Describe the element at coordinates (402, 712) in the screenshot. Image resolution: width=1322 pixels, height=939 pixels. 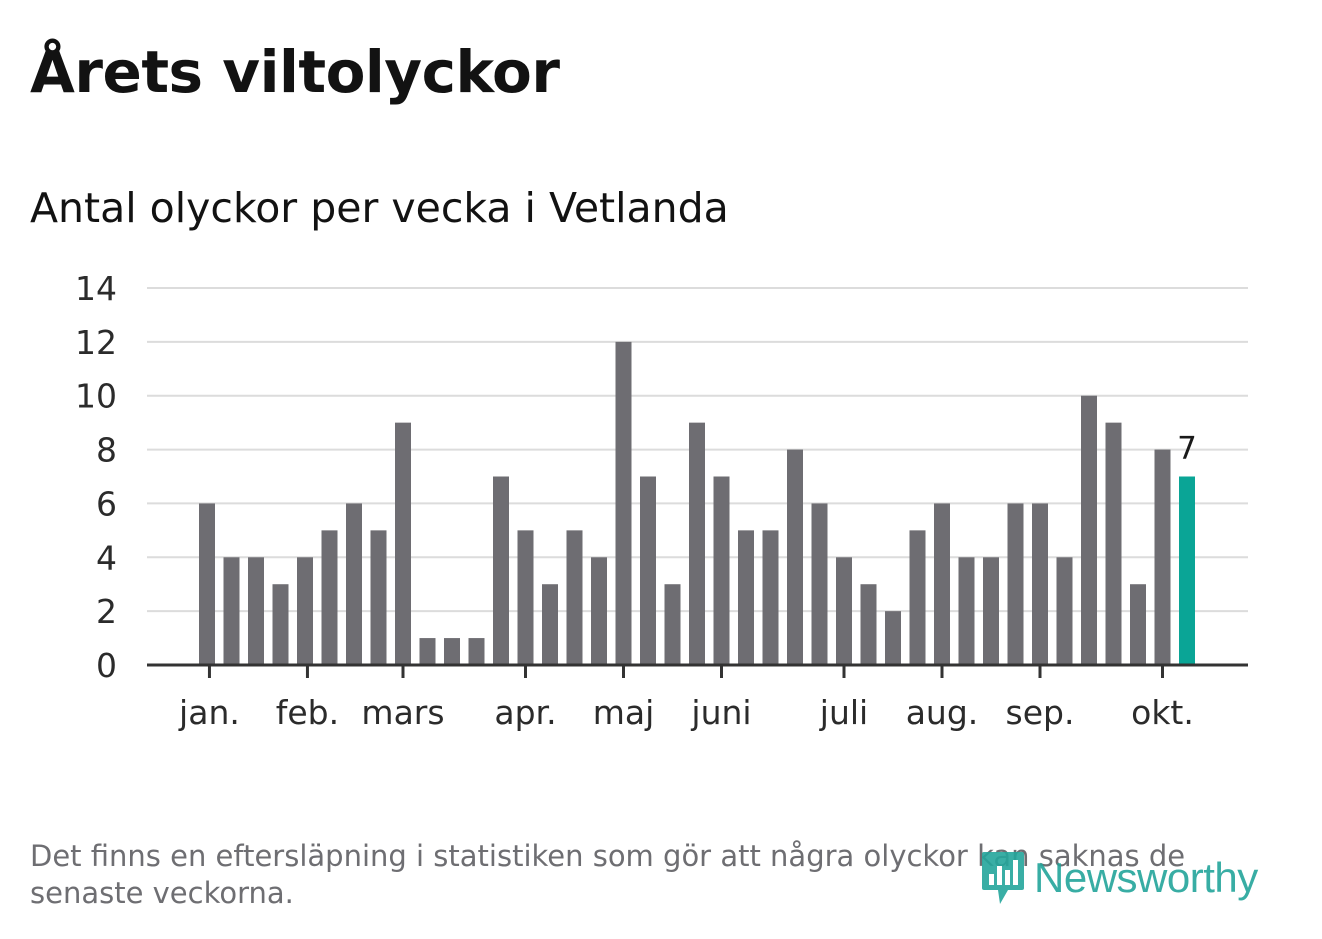
I see `x-tick-label: mars` at that location.